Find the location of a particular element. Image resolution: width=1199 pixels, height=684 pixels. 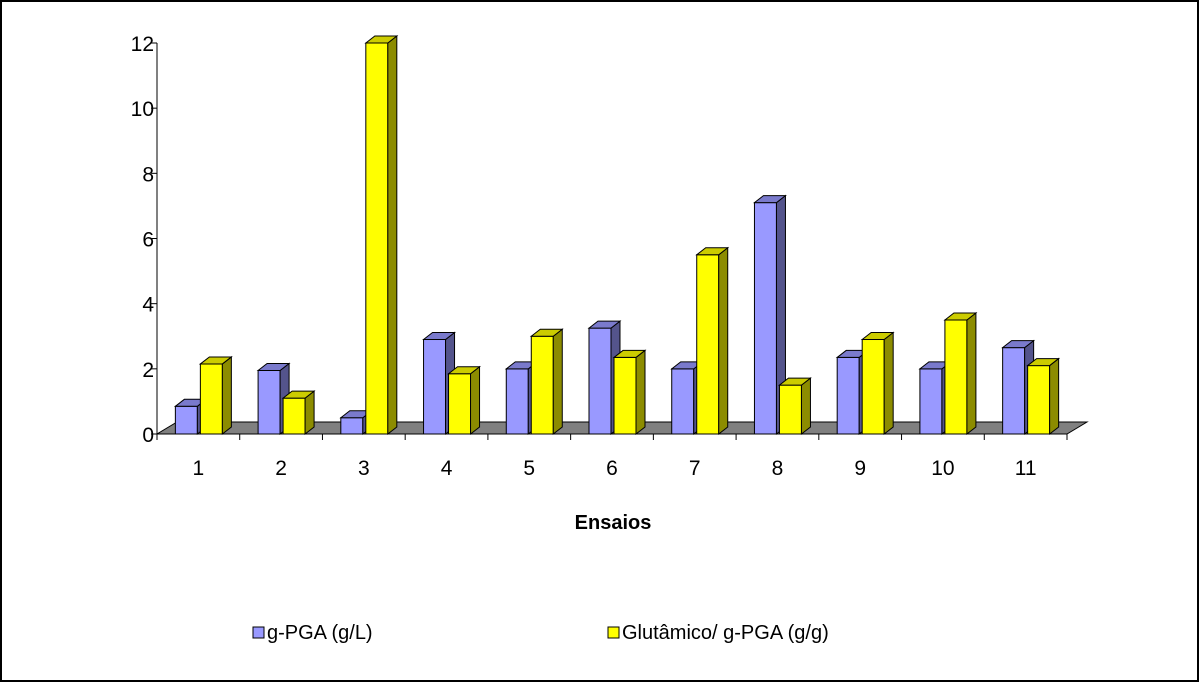

x-tick-label: 4 is located at coordinates (447, 468).